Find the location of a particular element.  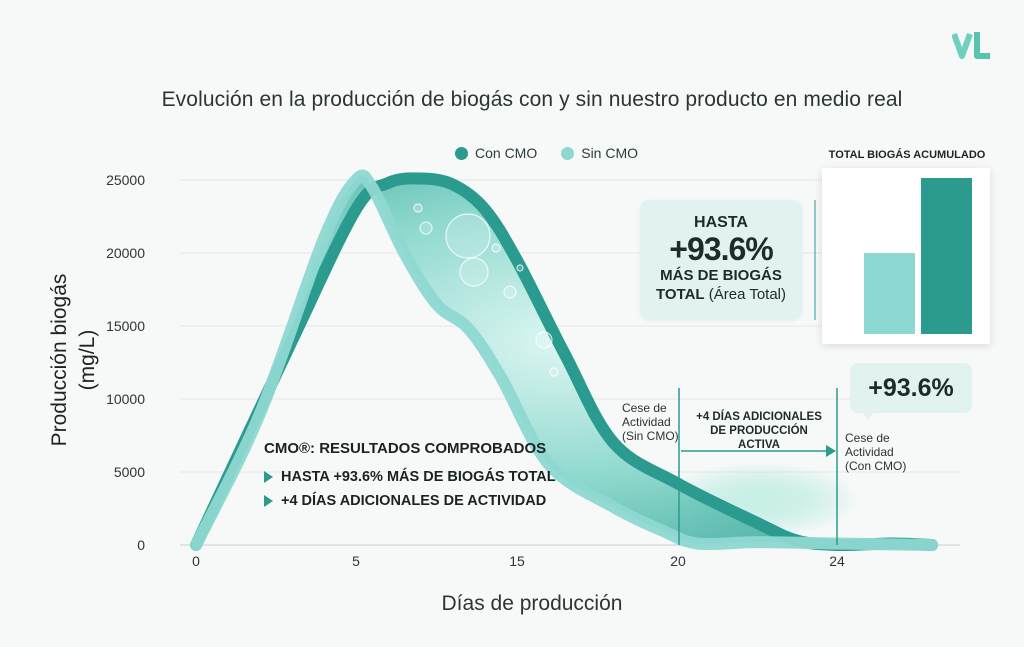

legend-item-sin: Sin CMO is located at coordinates (599, 153).